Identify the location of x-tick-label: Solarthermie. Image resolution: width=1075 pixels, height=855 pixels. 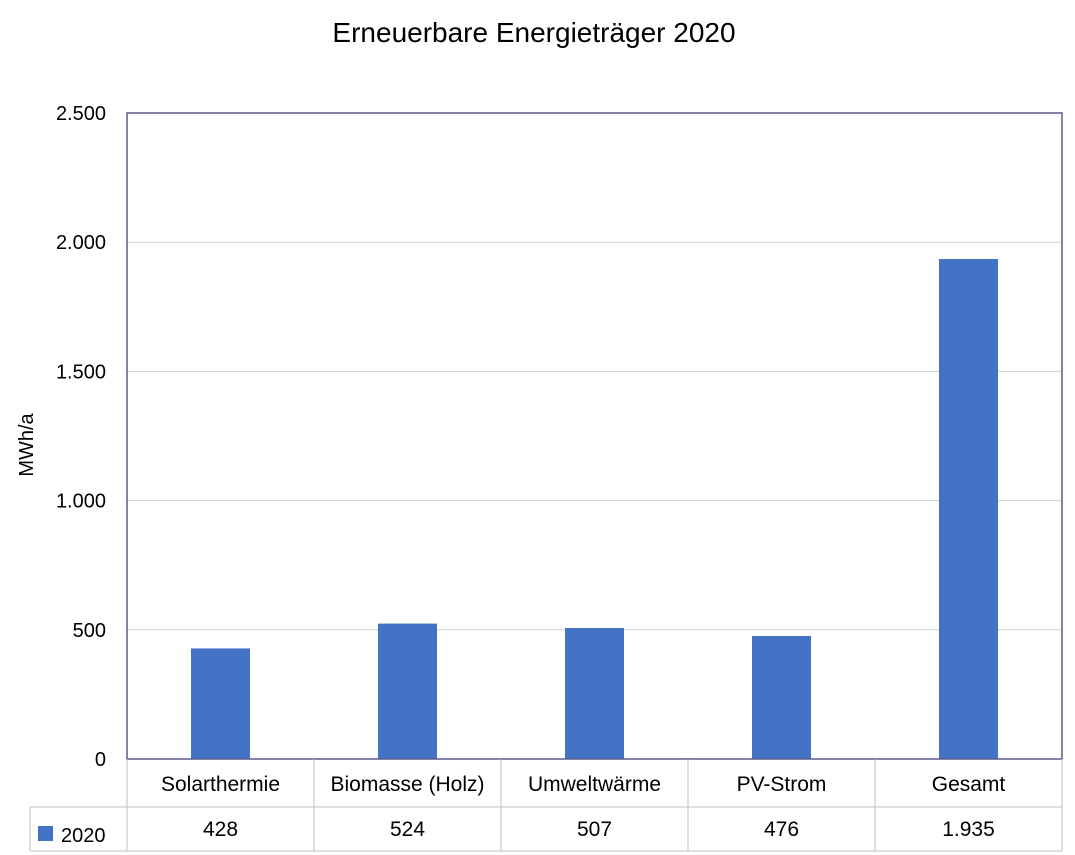
(220, 784).